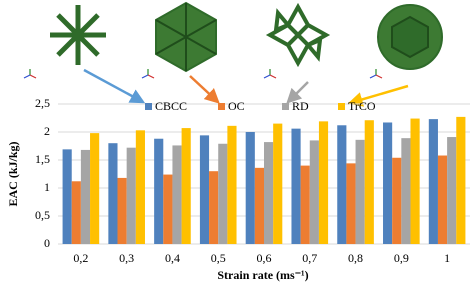 Image resolution: width=474 pixels, height=287 pixels. Describe the element at coordinates (236, 106) in the screenshot. I see `legend-label: OC` at that location.